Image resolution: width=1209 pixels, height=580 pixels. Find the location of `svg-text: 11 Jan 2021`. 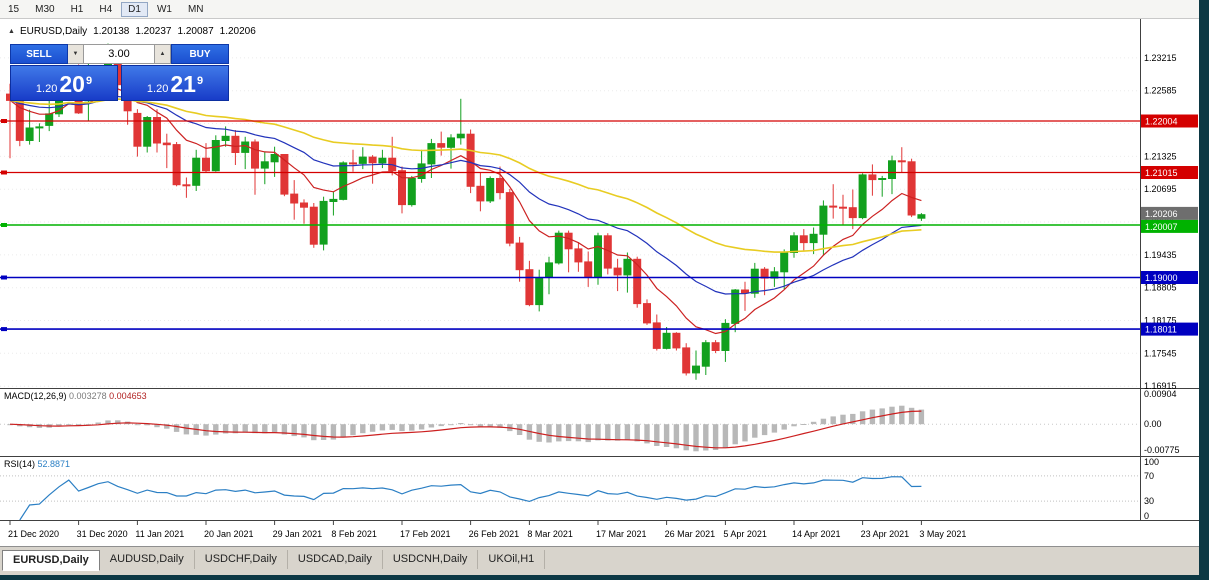

svg-text: 11 Jan 2021 is located at coordinates (159, 534).